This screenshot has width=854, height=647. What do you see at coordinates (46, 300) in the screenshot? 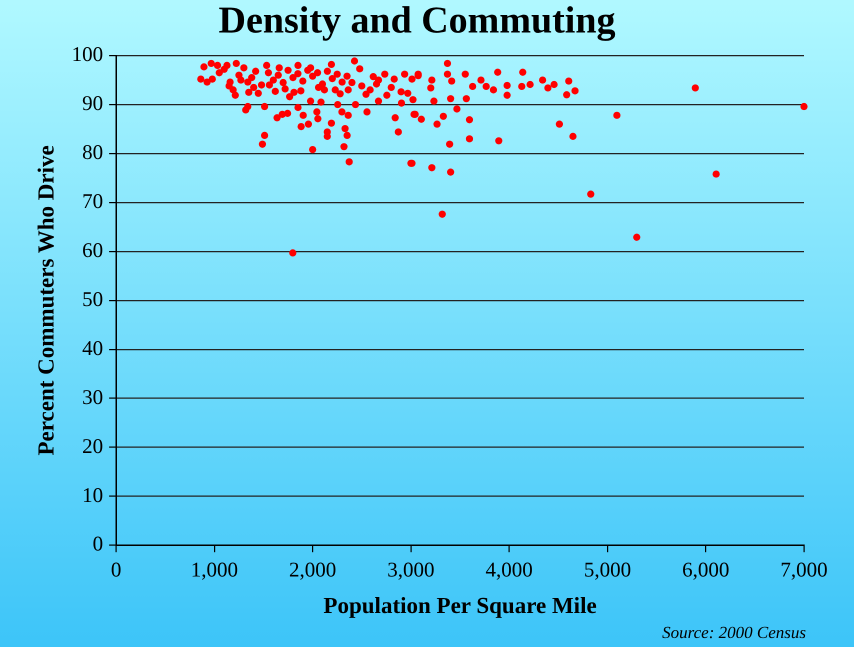
I see `y-axis-title: Percent Commuters Who Drive` at bounding box center [46, 300].